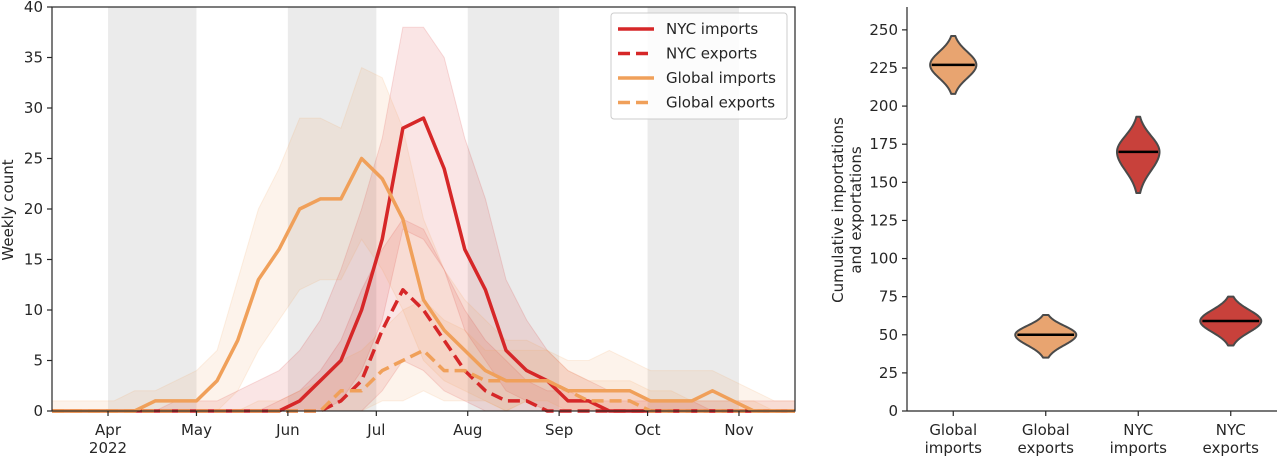 The height and width of the screenshot is (456, 1280). I want to click on x-tick-label-6: Oct, so click(648, 430).